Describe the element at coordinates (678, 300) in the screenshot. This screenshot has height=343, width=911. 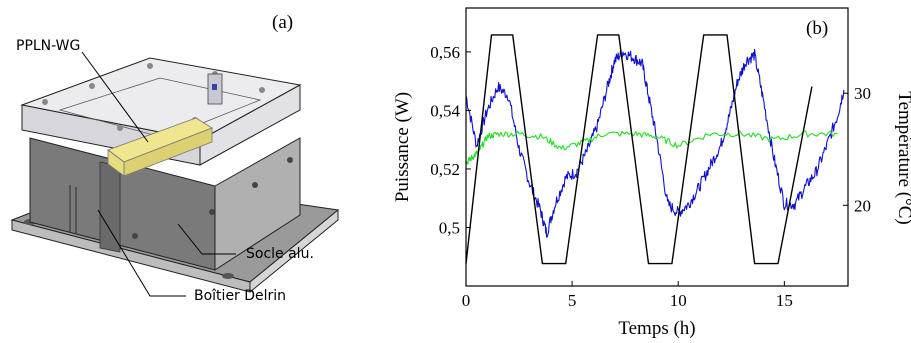
I see `x-tick-label: 10` at that location.